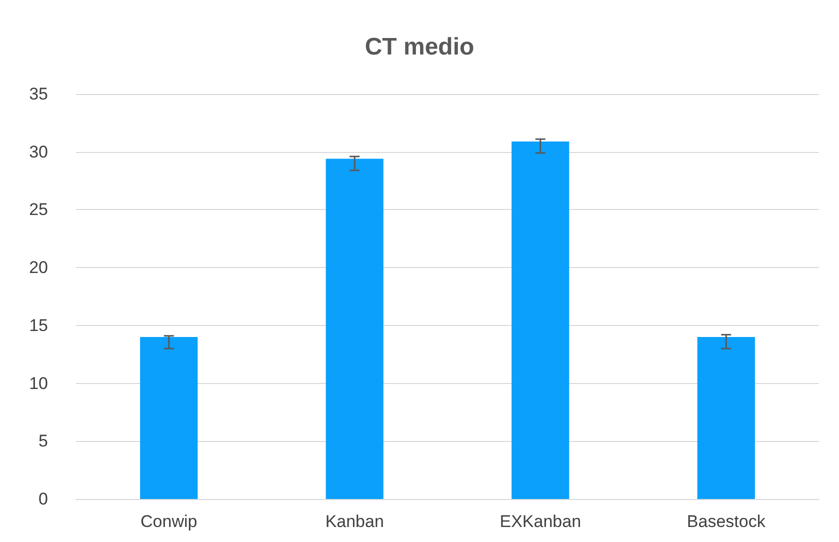 Image resolution: width=839 pixels, height=542 pixels. Describe the element at coordinates (419, 47) in the screenshot. I see `chart-title: CT medio` at that location.